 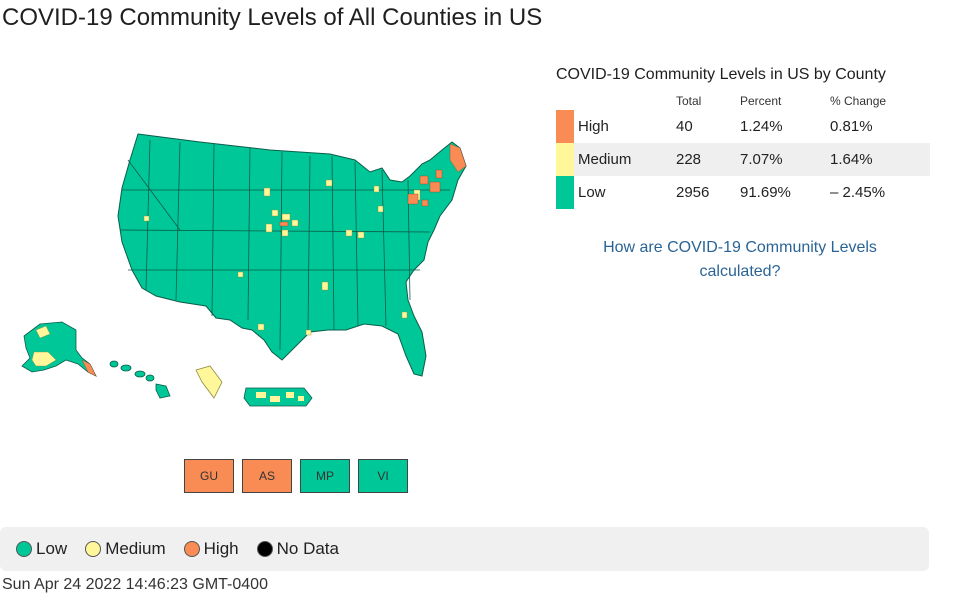 I want to click on legend-no-data: No Data, so click(x=297, y=549).